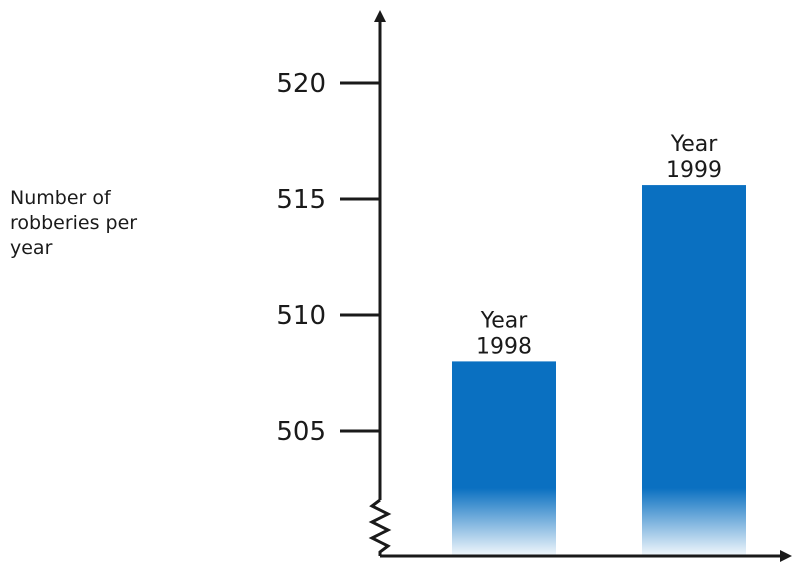 Image resolution: width=796 pixels, height=568 pixels. I want to click on bar-1998, so click(504, 424).